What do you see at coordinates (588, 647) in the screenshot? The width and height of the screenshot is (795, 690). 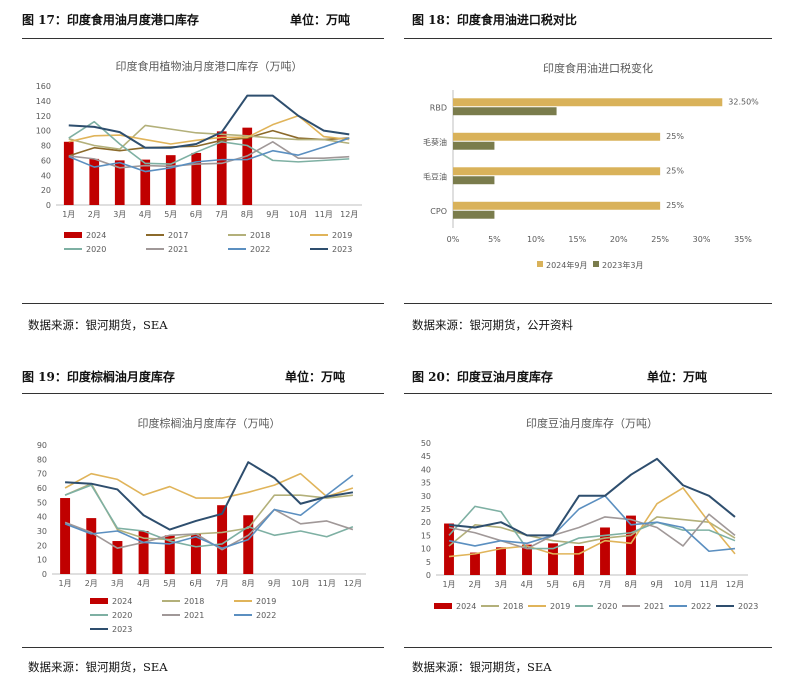 I see `fig20-bottom-rule` at bounding box center [588, 647].